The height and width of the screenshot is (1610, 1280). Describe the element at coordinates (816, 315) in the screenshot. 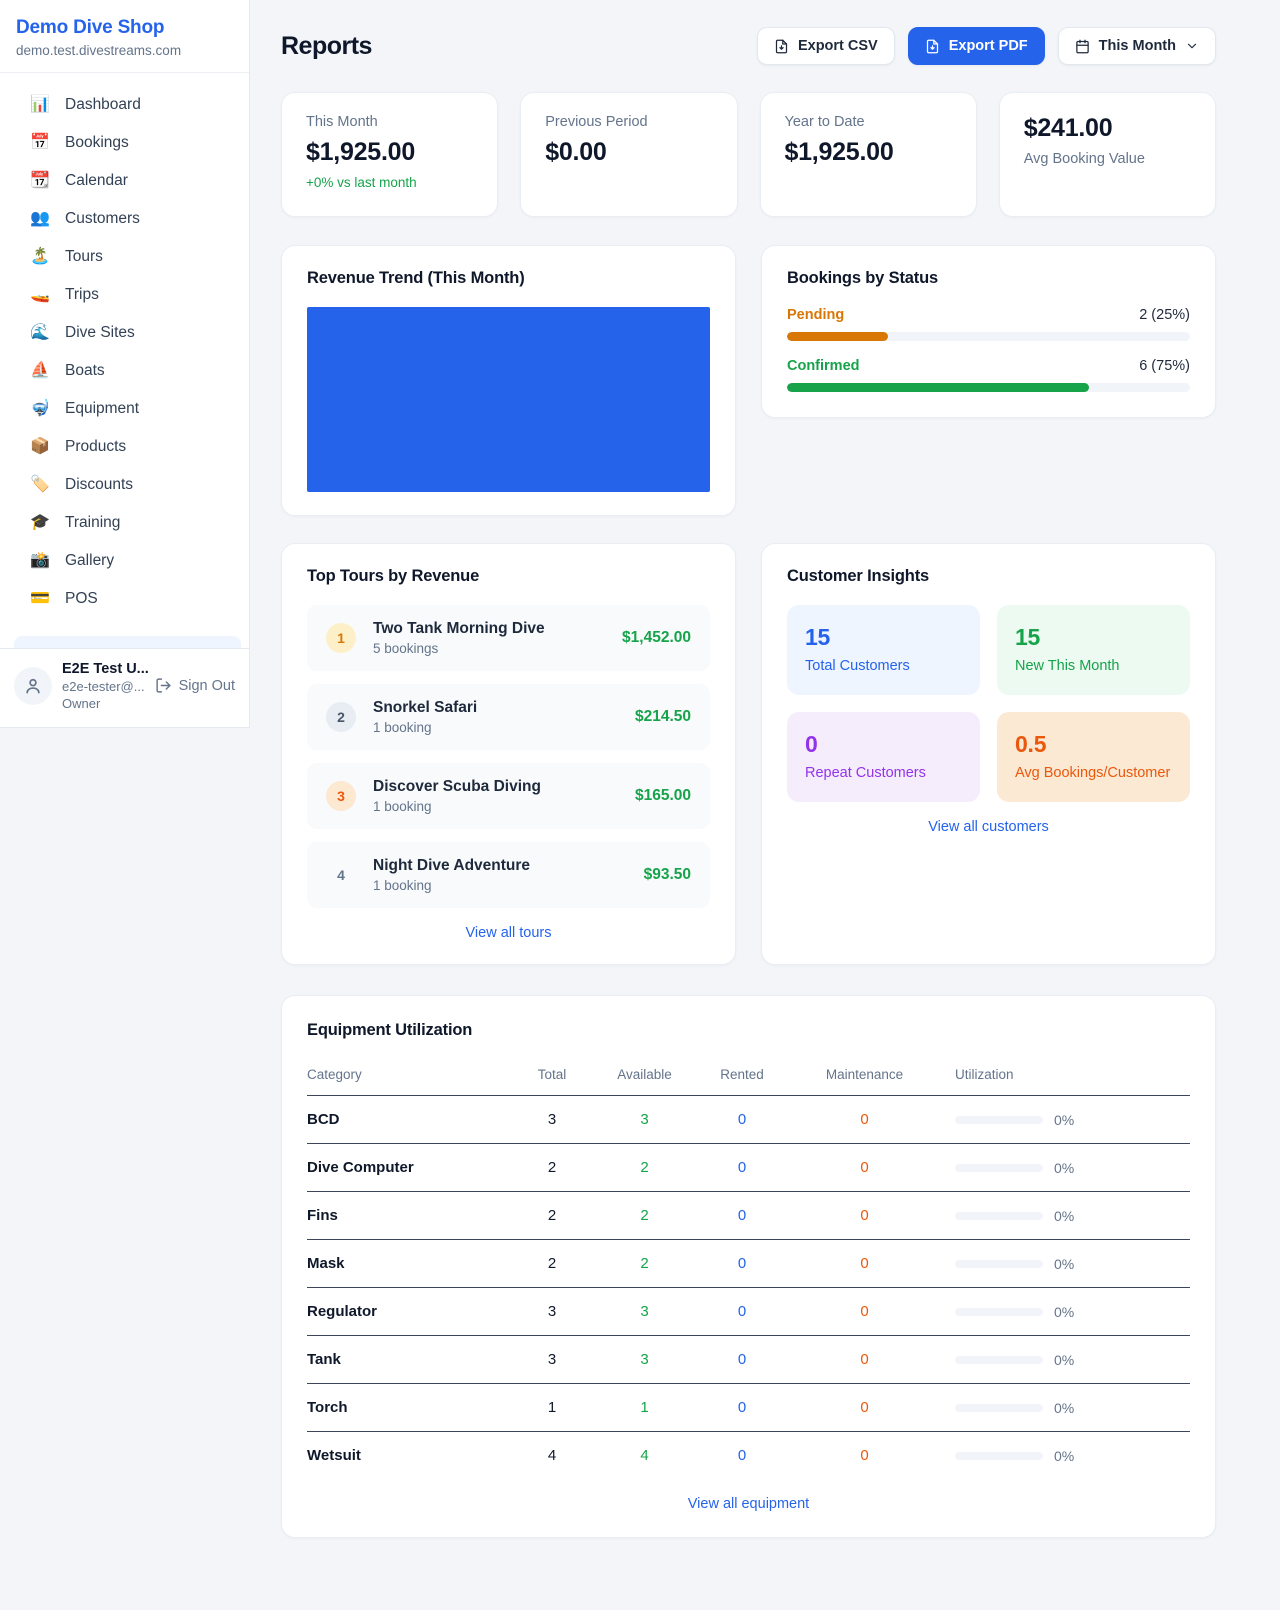

I see `status-label: Pending` at that location.